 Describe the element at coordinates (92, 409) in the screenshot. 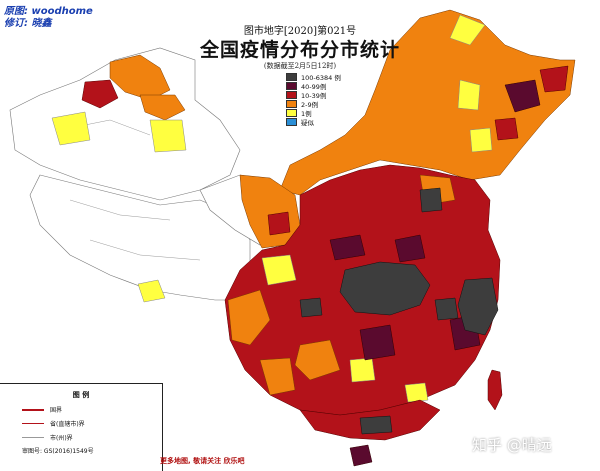

I see `boundary-row: 国界` at that location.